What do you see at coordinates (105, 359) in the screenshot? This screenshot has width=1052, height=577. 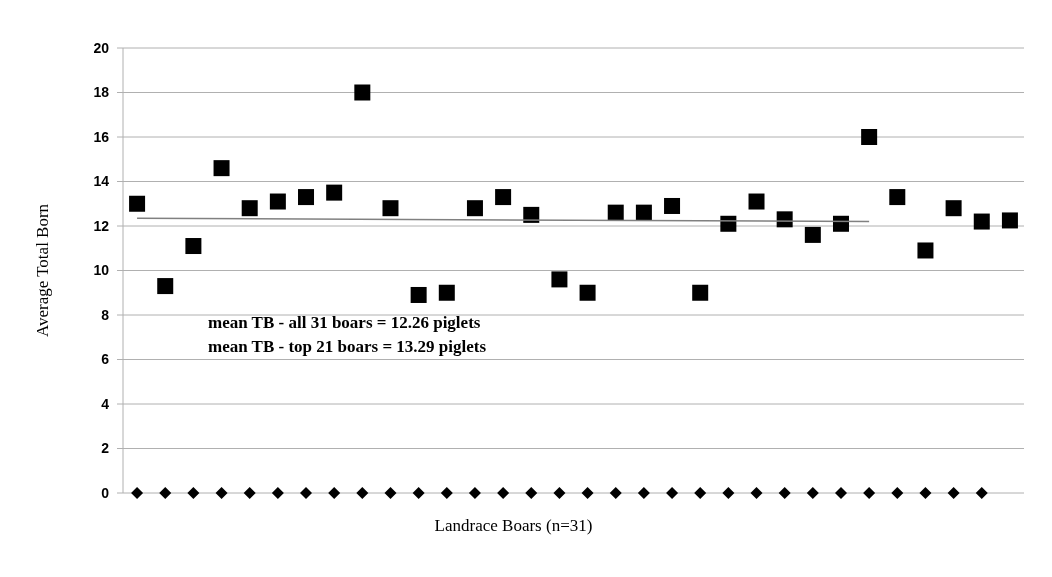 I see `y-tick-label: 6` at bounding box center [105, 359].